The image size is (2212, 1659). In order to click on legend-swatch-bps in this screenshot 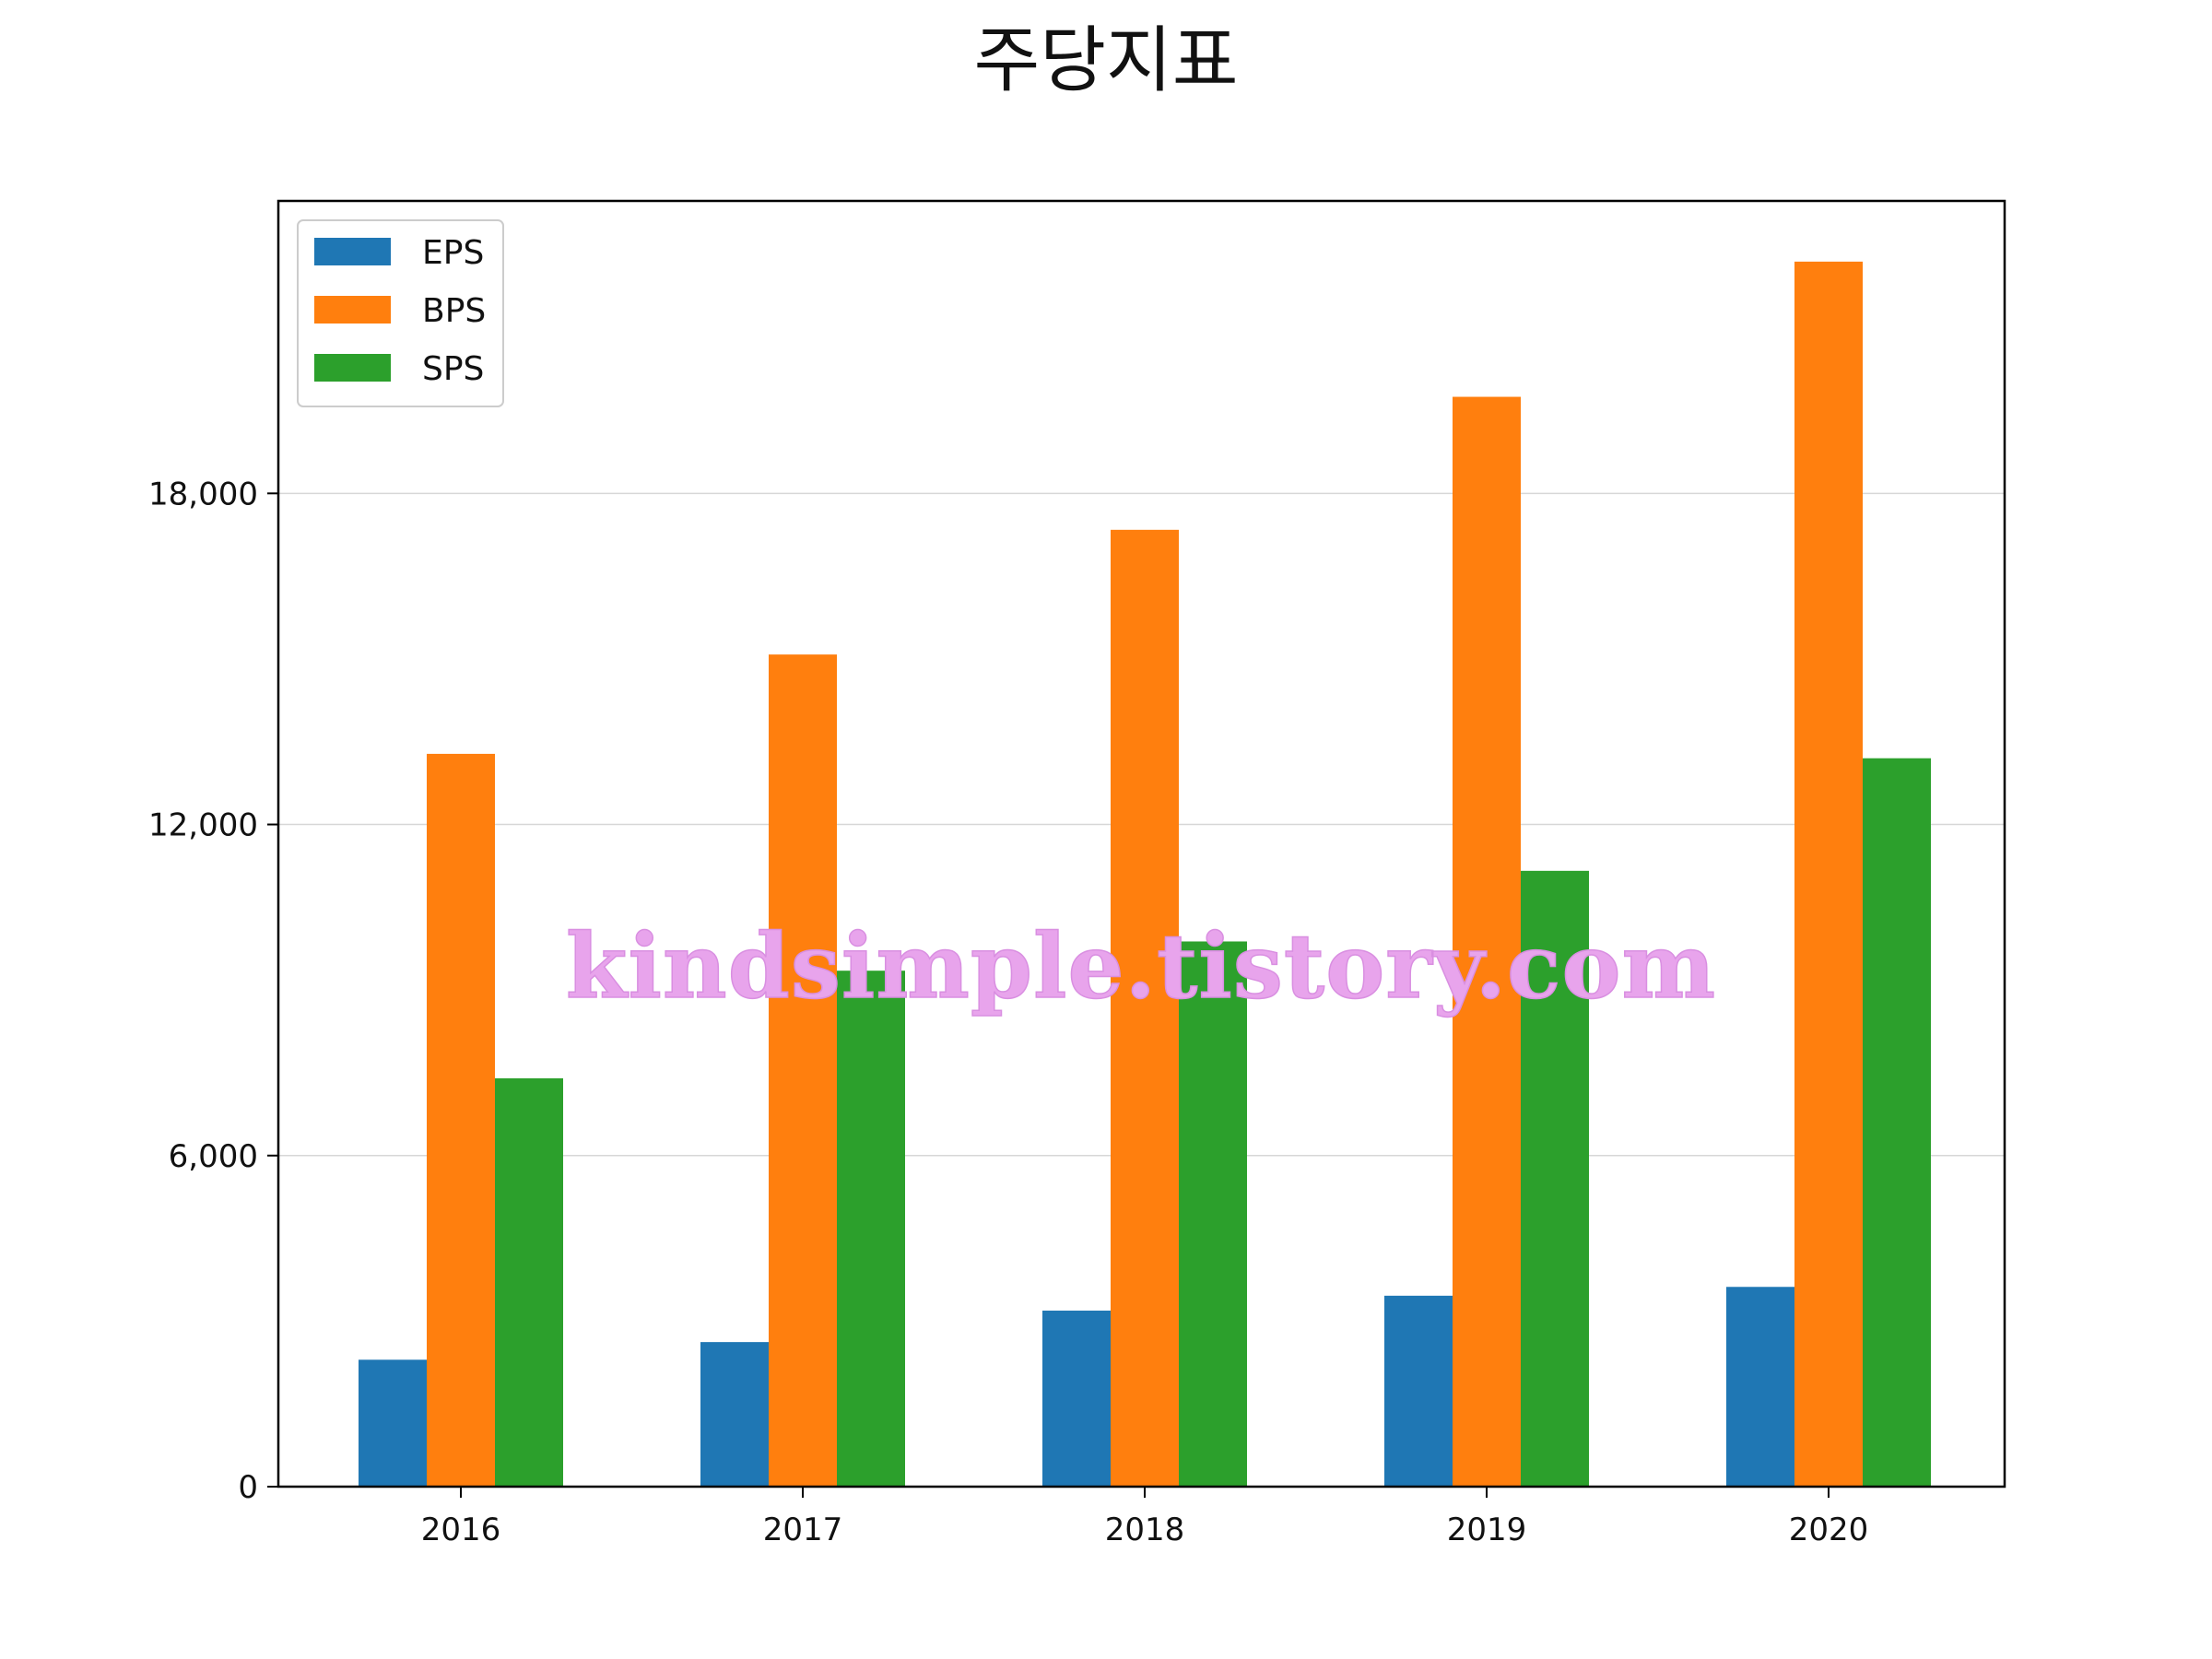, I will do `click(352, 310)`.